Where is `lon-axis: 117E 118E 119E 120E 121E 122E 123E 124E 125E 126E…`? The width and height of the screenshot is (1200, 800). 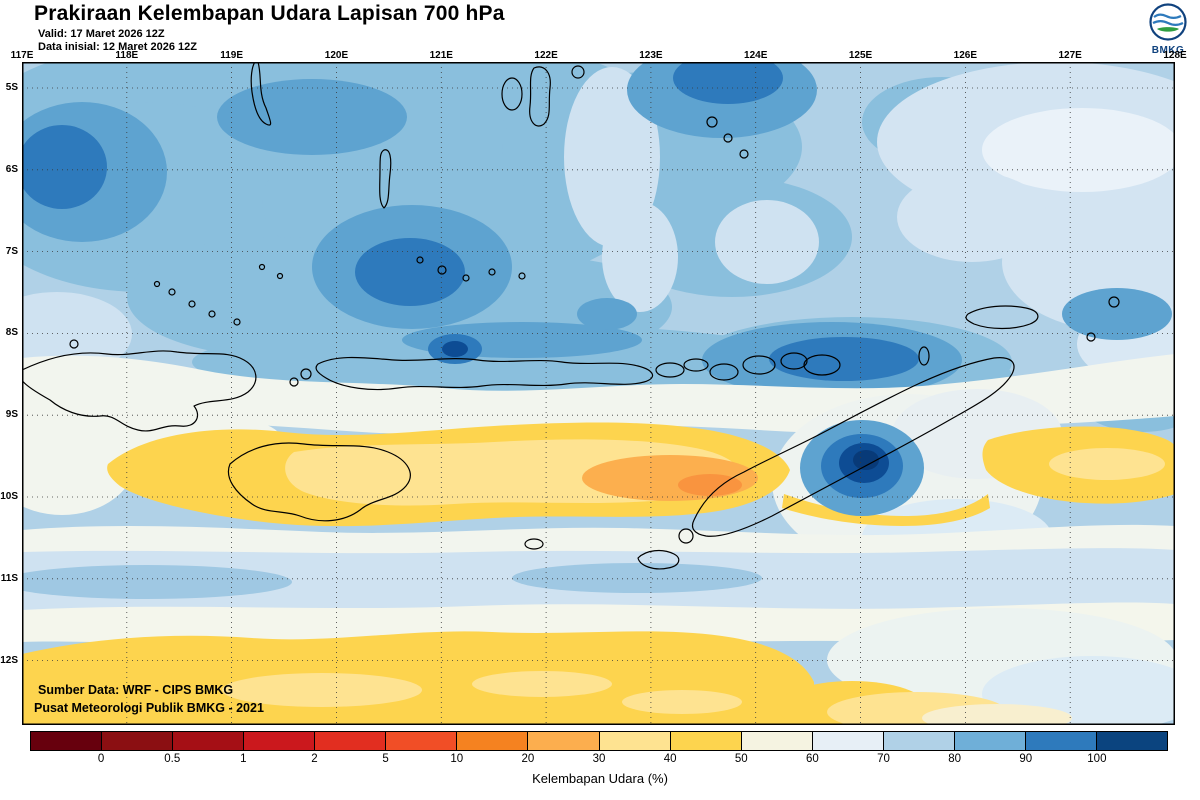 lon-axis: 117E 118E 119E 120E 121E 122E 123E 124E 125E 126E… is located at coordinates (599, 54).